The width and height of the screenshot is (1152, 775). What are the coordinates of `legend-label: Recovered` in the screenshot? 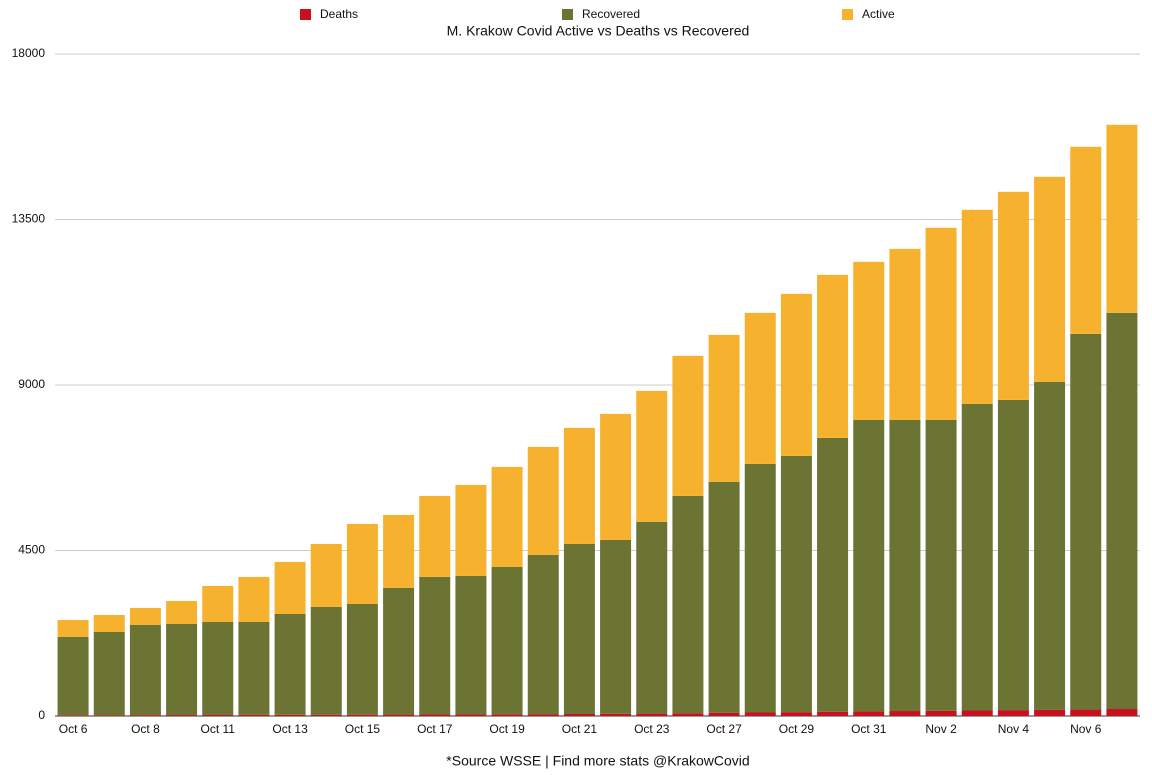 It's located at (611, 14).